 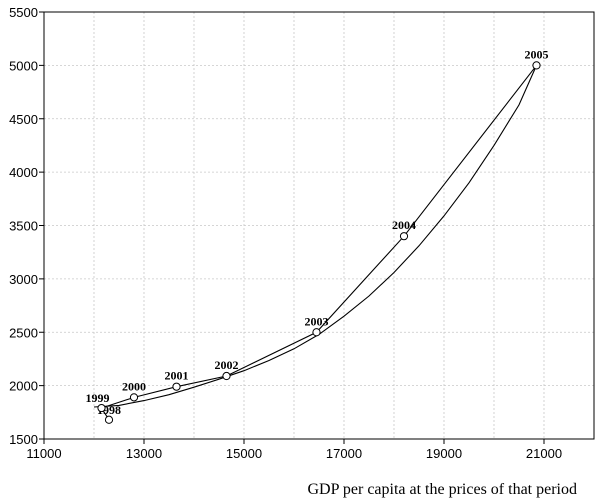 I want to click on y-tick-label: 4500, so click(x=23, y=119).